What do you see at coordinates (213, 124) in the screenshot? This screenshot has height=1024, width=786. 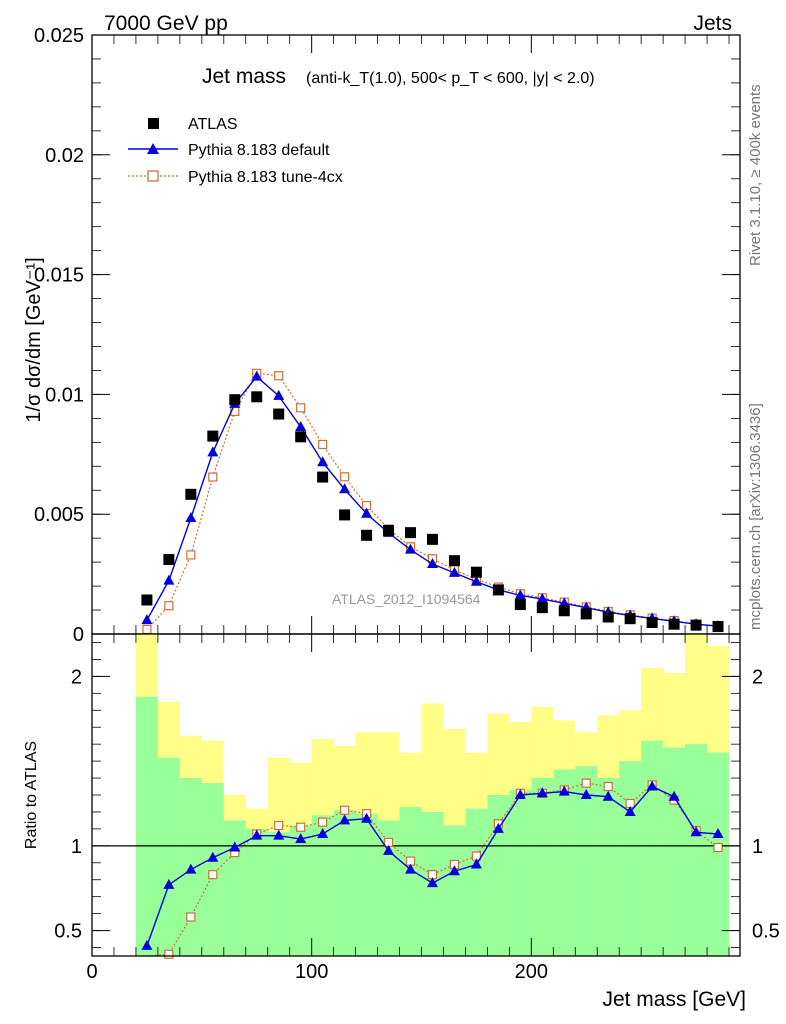 I see `legend-atlas-label: ATLAS` at bounding box center [213, 124].